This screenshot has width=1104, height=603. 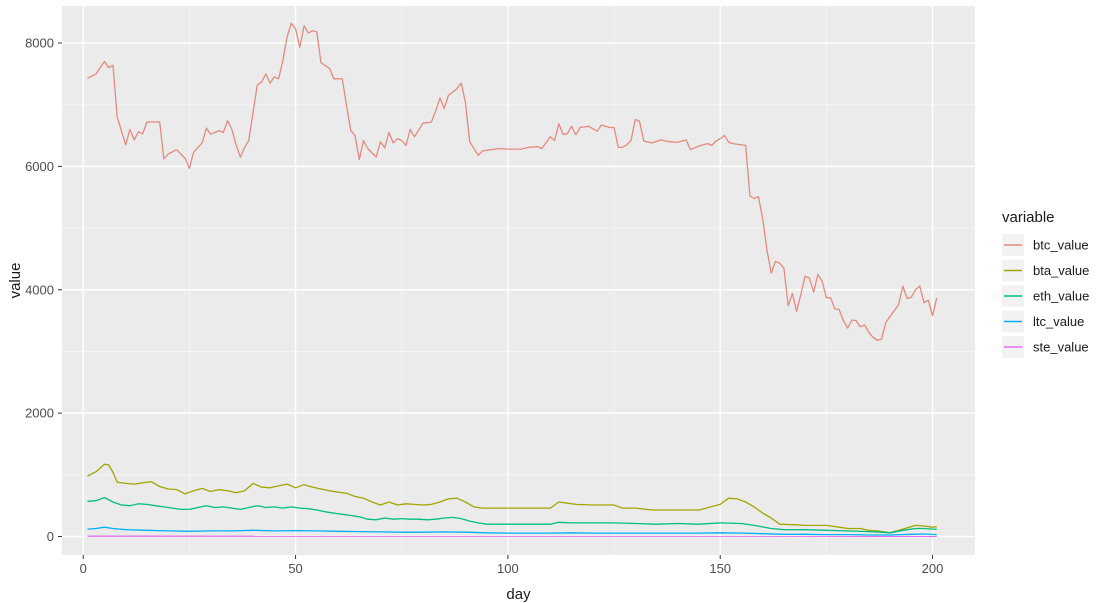 What do you see at coordinates (295, 568) in the screenshot?
I see `x-tick-label: 50` at bounding box center [295, 568].